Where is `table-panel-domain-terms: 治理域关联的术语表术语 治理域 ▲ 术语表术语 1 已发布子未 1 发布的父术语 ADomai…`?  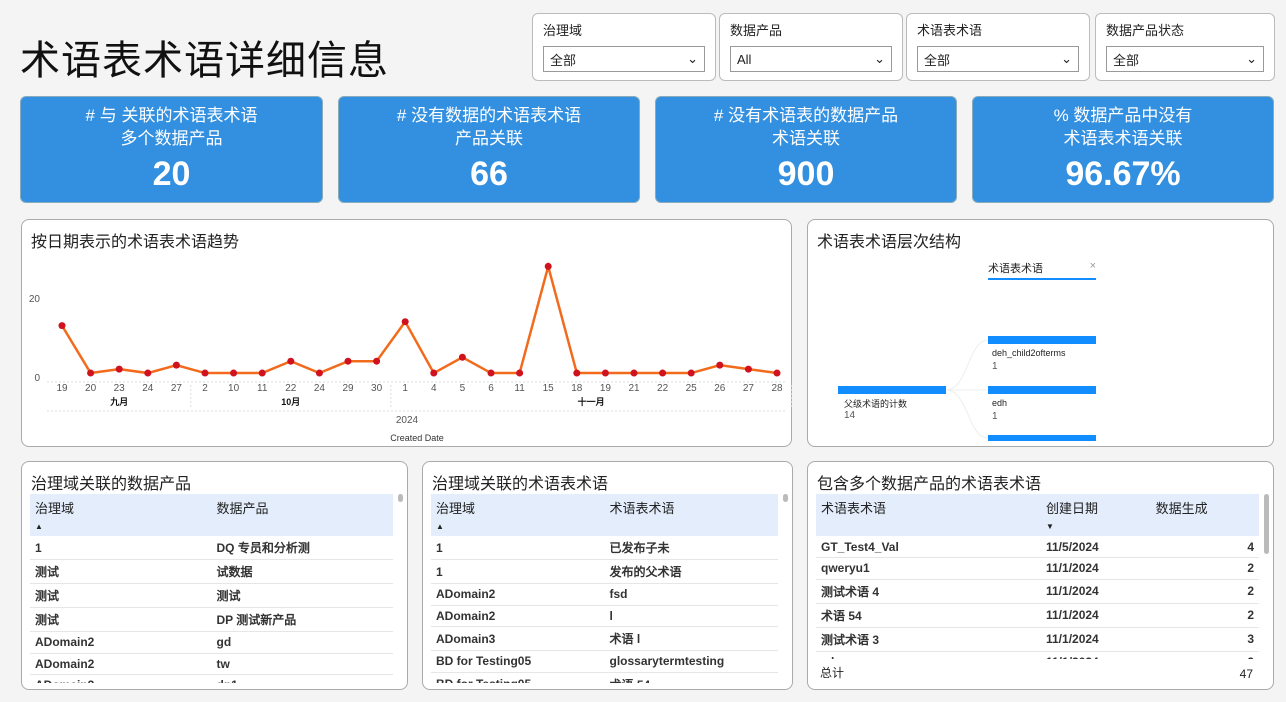 table-panel-domain-terms: 治理域关联的术语表术语 治理域 ▲ 术语表术语 1 已发布子未 1 发布的父术语 ADomai… is located at coordinates (607, 575).